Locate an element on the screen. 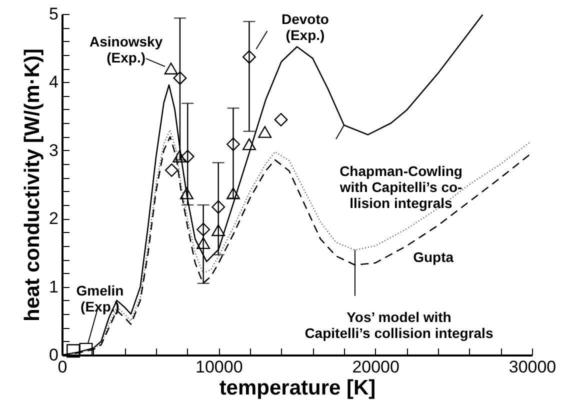  annotation: Chapman-Cowling with Capitelli’s co- llision integrals is located at coordinates (400, 187).